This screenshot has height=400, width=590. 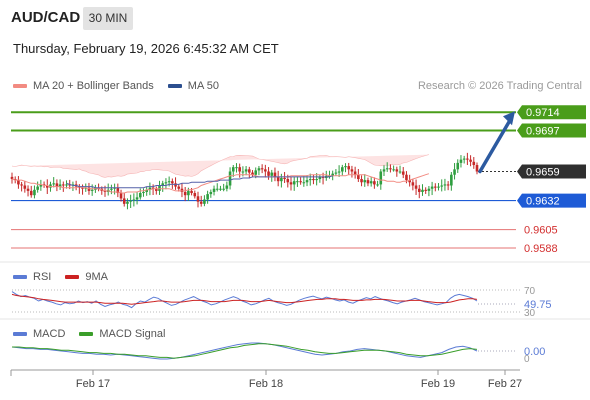 I want to click on rsi-ma-legend-label: 9MA, so click(x=96, y=277).